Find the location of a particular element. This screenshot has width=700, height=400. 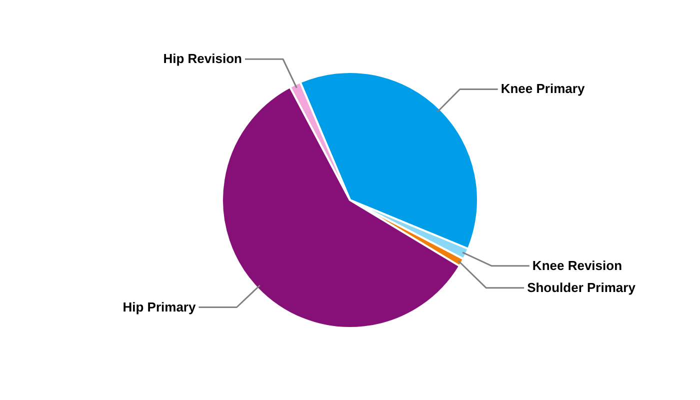

slice-label: Knee Revision is located at coordinates (577, 265).